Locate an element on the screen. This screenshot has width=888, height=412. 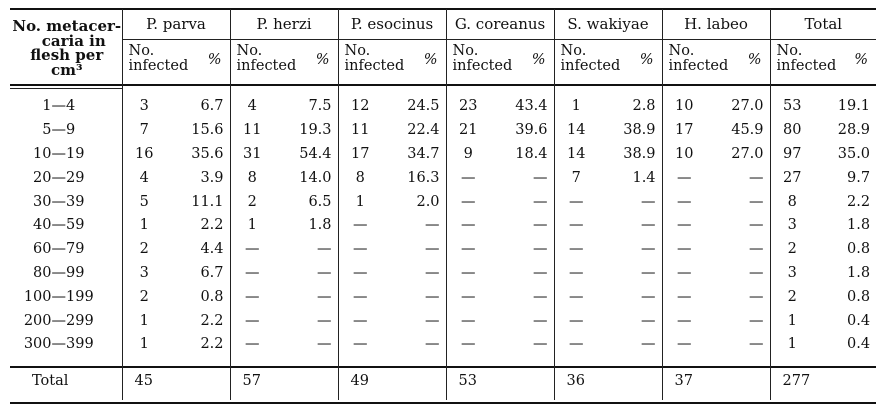
range-cell: 200—299 is located at coordinates (58, 320).